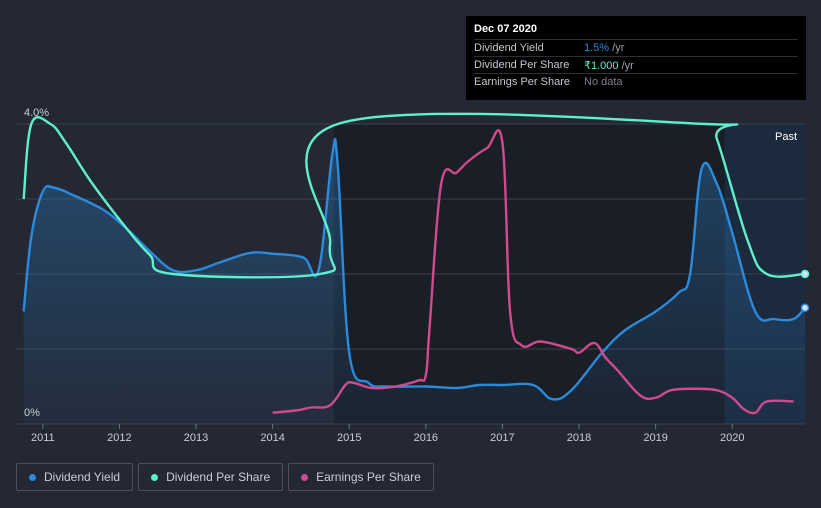 The image size is (821, 508). I want to click on tooltip-row-dividend-yield: Dividend Yield 1.5% /yr, so click(636, 47).